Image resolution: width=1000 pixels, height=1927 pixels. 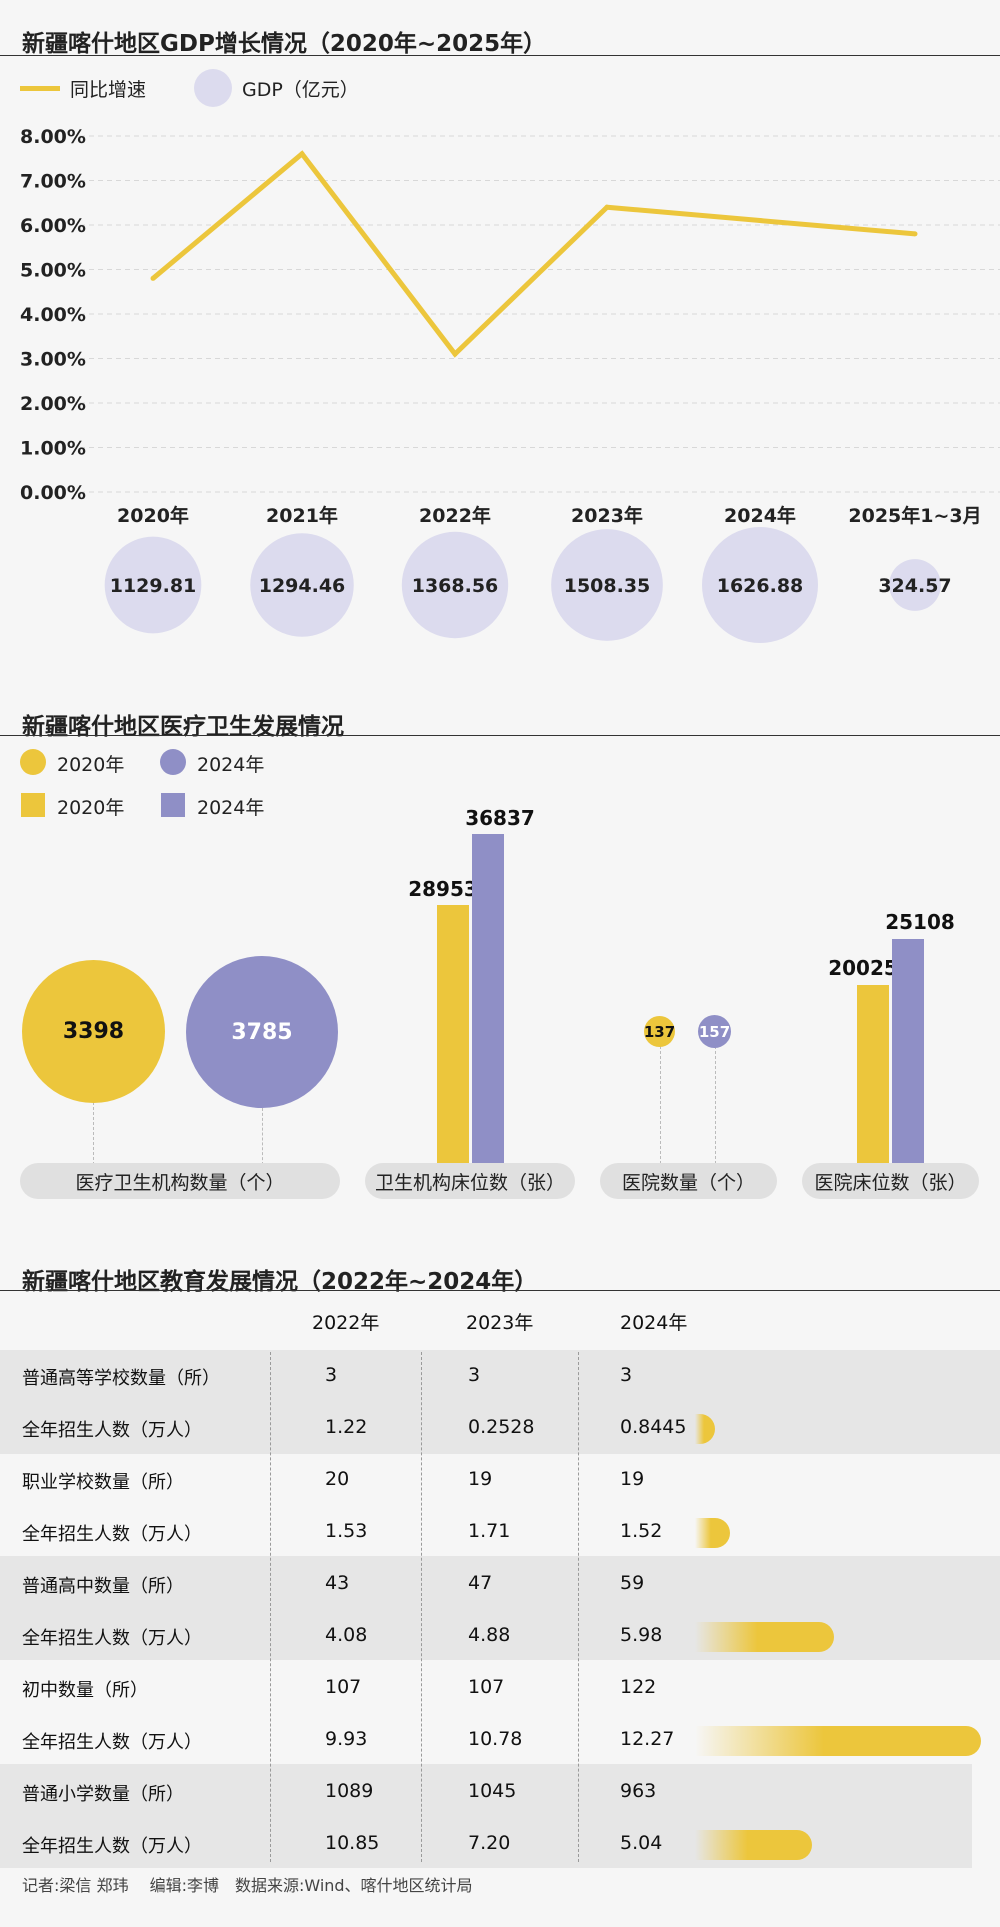 I want to click on beds-2020-label: 28953, so click(x=443, y=889).